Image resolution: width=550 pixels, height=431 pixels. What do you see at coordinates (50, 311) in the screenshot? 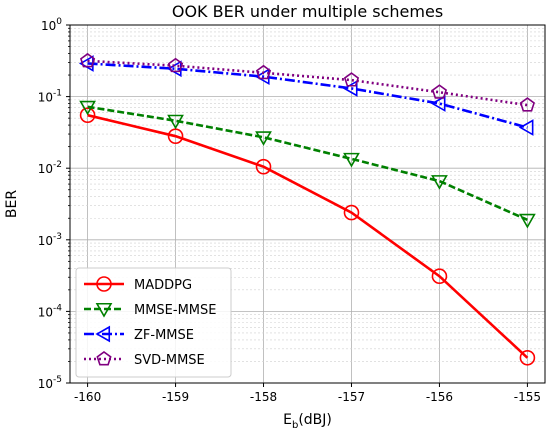
I see `y-tick-label: 10⁻⁴` at bounding box center [50, 311].